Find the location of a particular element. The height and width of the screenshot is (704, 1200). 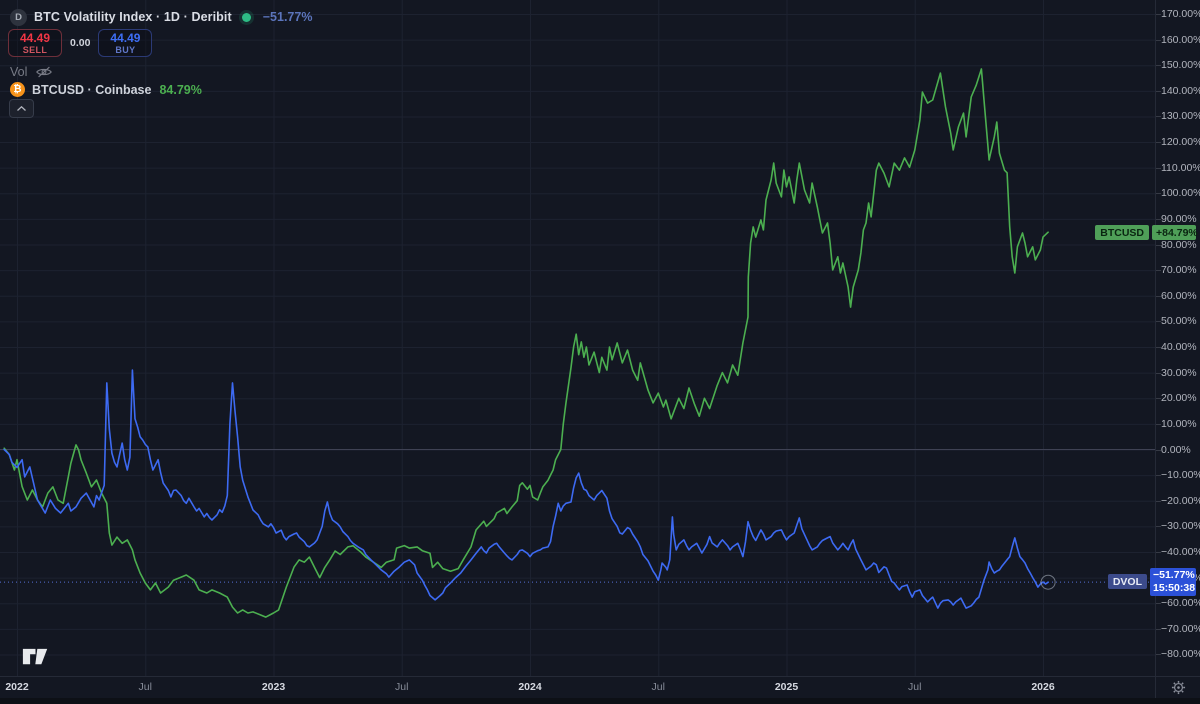

legend-collapse-button is located at coordinates (21, 108).